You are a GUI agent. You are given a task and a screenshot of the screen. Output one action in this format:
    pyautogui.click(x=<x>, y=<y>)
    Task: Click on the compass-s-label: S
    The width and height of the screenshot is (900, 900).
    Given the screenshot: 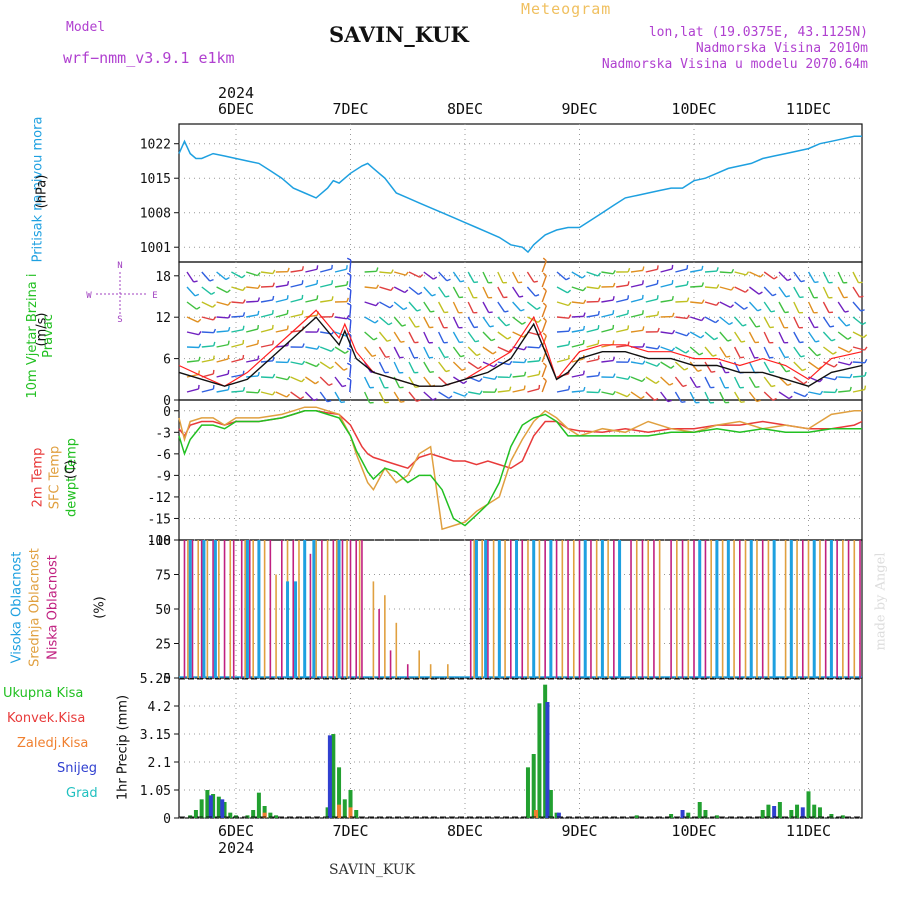 What is the action you would take?
    pyautogui.click(x=119, y=320)
    